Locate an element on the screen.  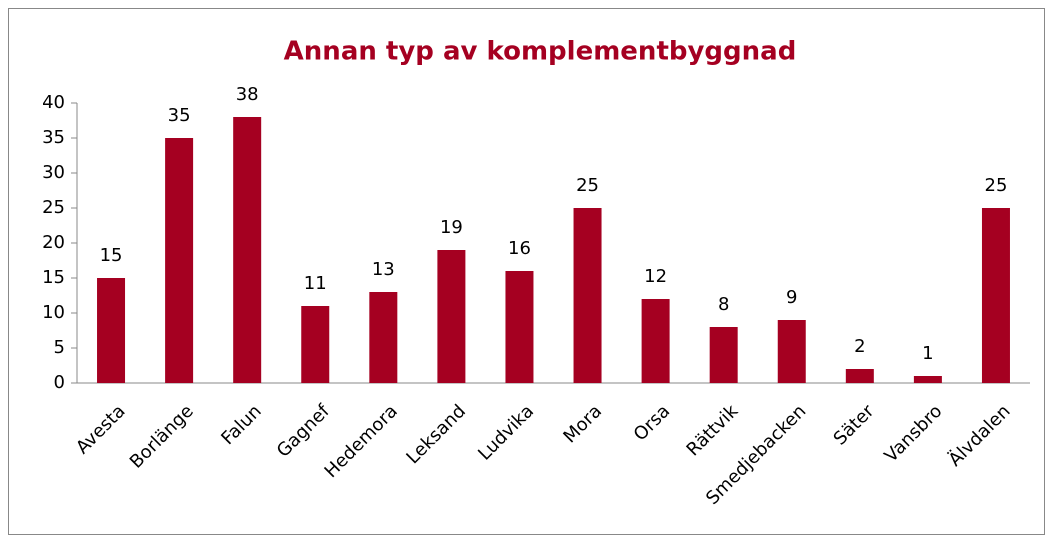
data-label: 35 is located at coordinates (179, 115).